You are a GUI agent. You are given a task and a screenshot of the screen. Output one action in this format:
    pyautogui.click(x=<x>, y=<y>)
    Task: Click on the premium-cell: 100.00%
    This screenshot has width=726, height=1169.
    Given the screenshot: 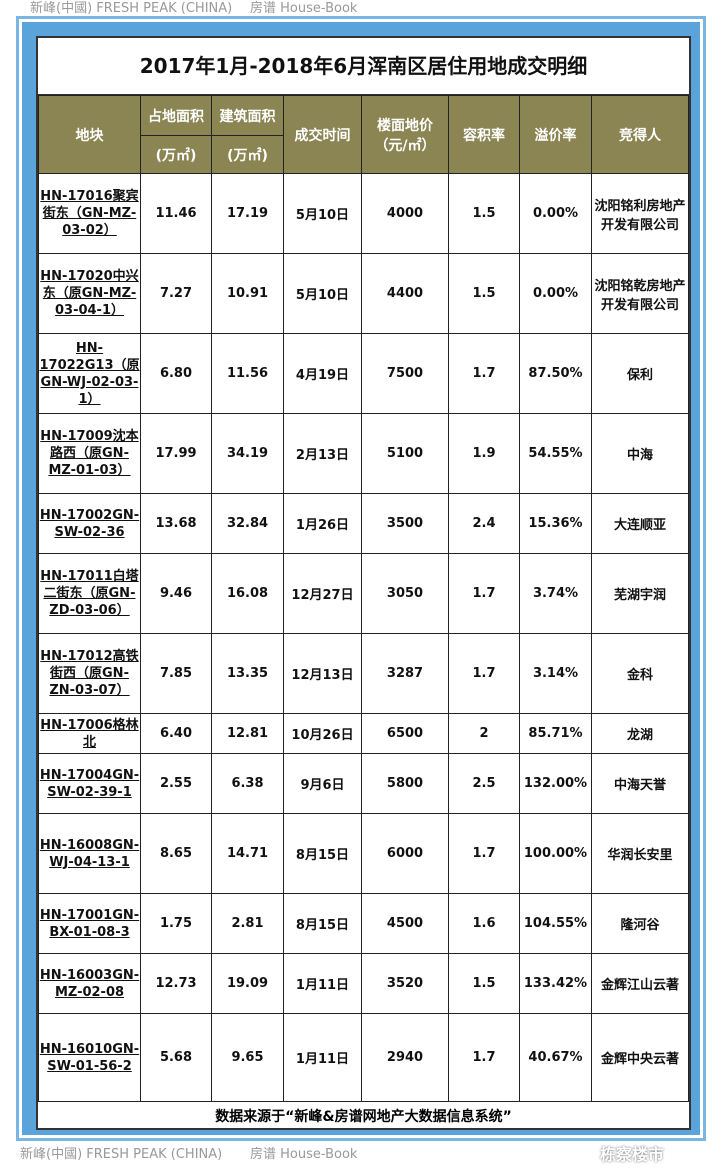 What is the action you would take?
    pyautogui.click(x=555, y=853)
    